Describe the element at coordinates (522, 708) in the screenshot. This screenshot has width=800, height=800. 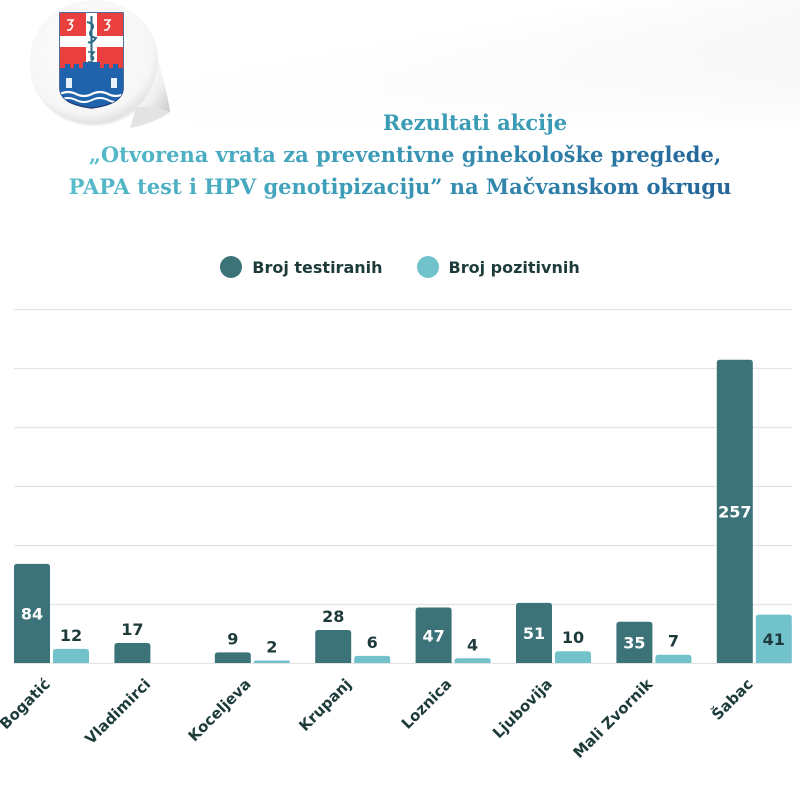
I see `x-tick-label: Ljubovija` at that location.